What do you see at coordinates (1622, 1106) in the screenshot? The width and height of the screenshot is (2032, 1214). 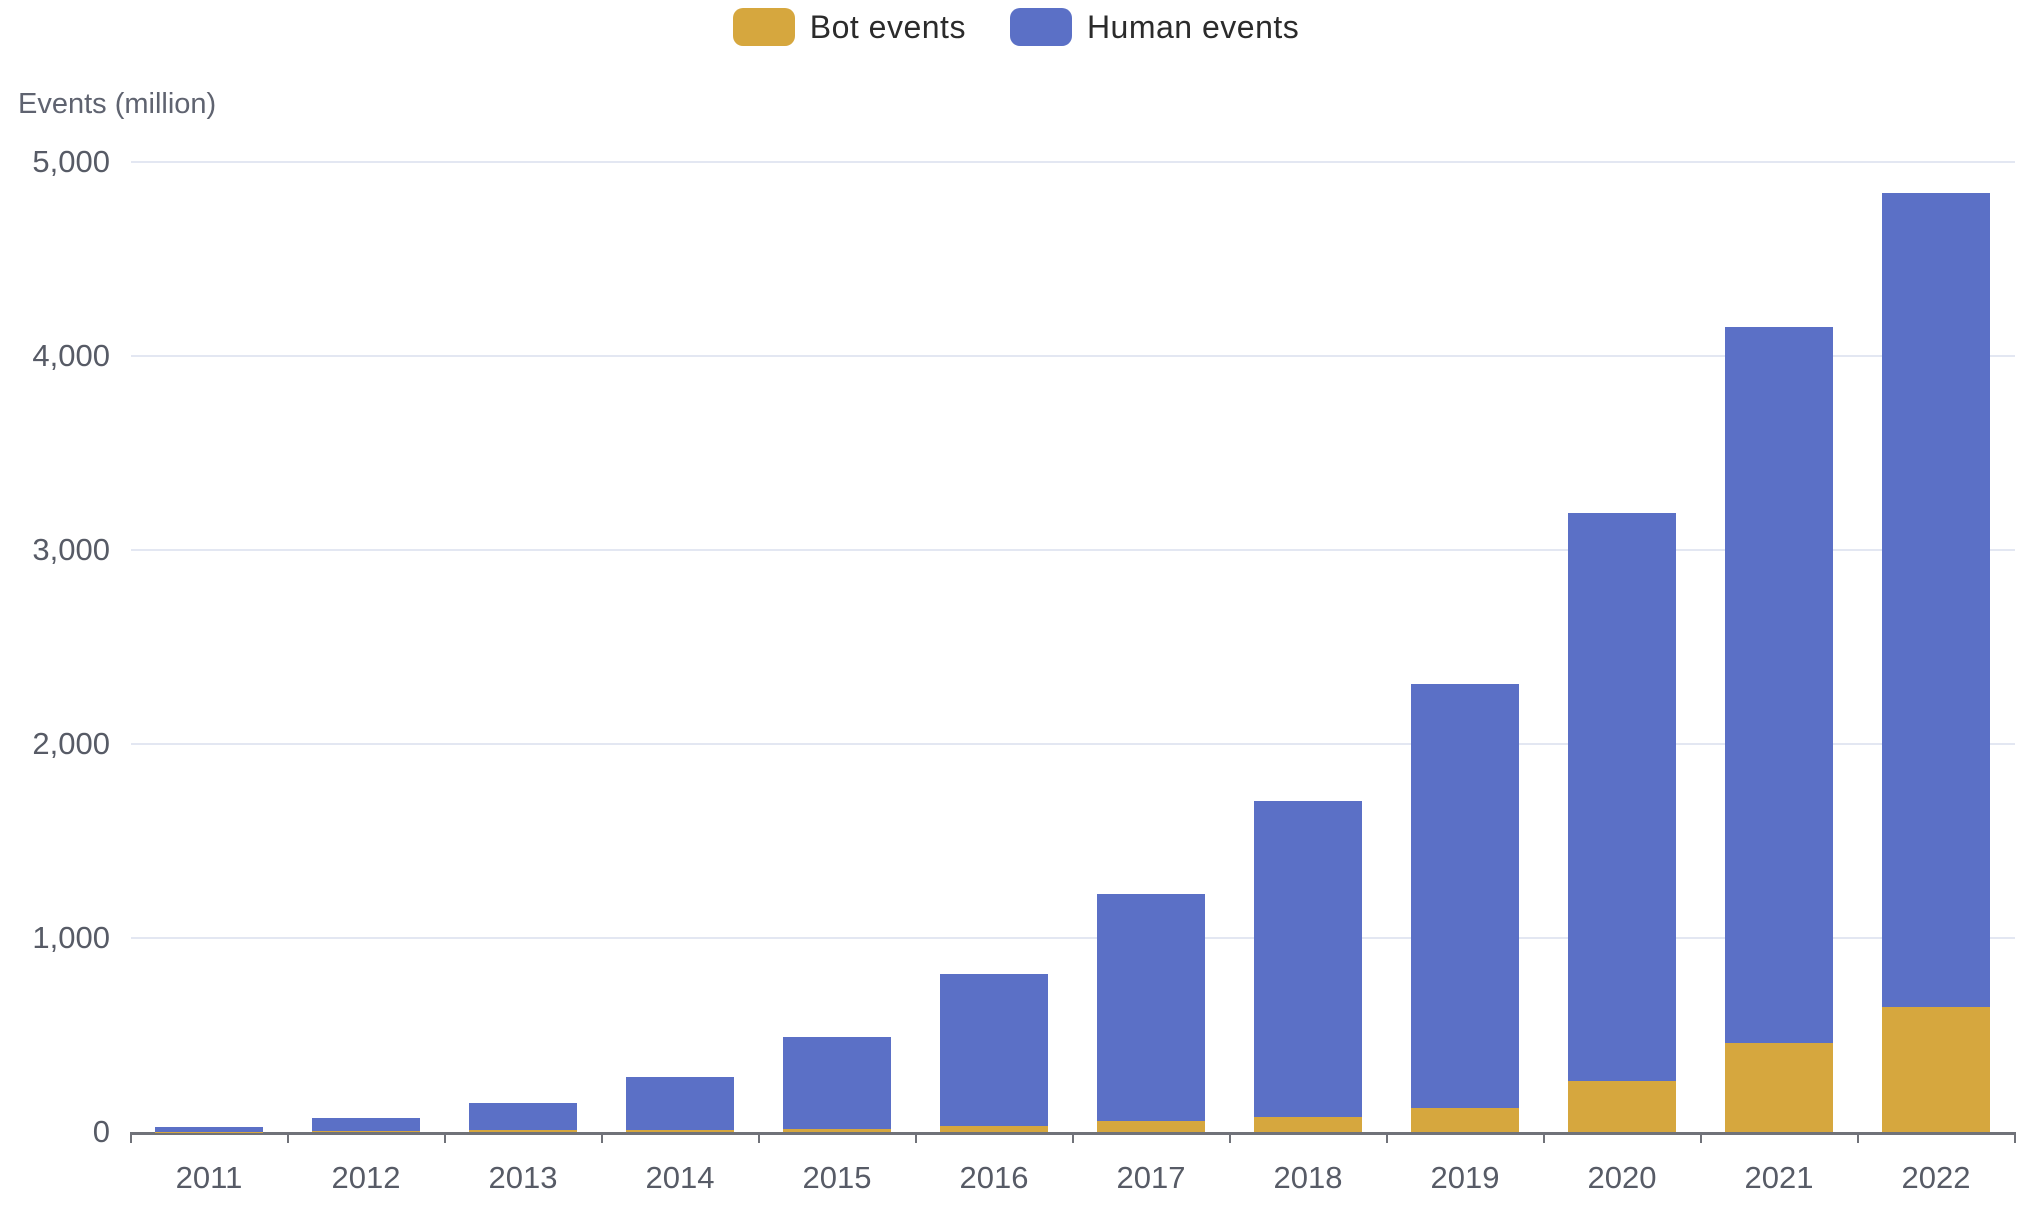 I see `bar-2020-bot-events` at bounding box center [1622, 1106].